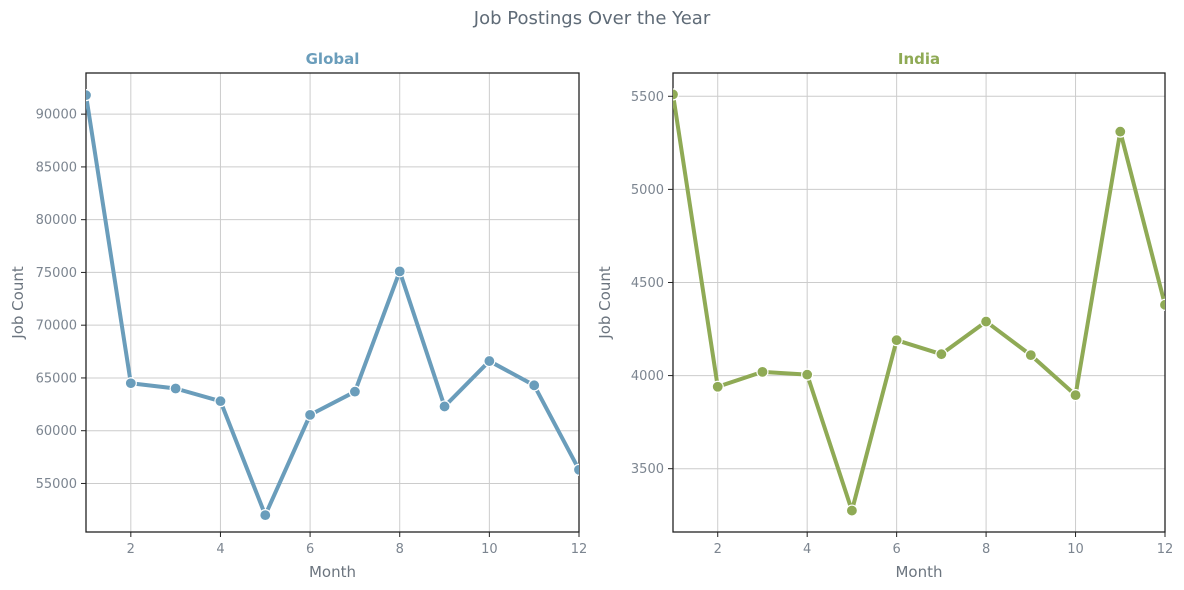 The width and height of the screenshot is (1184, 590). Describe the element at coordinates (56, 484) in the screenshot. I see `y-tick-label: 55000` at that location.